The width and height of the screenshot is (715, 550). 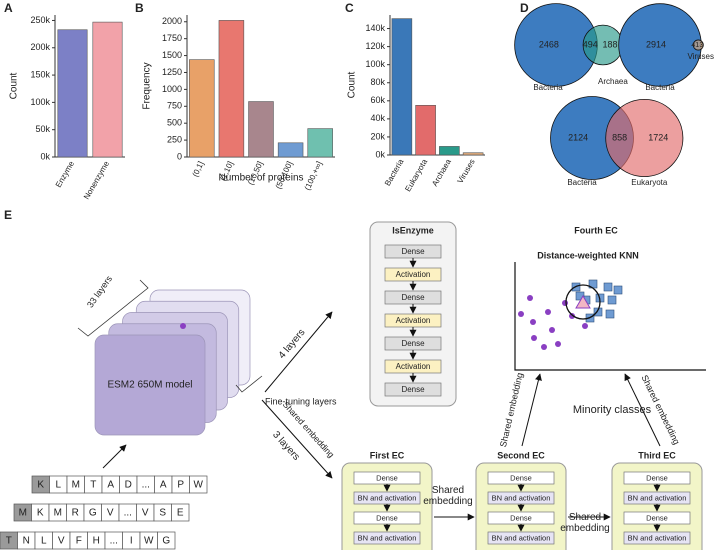 I want to click on venn-count: 2124, so click(x=578, y=137).